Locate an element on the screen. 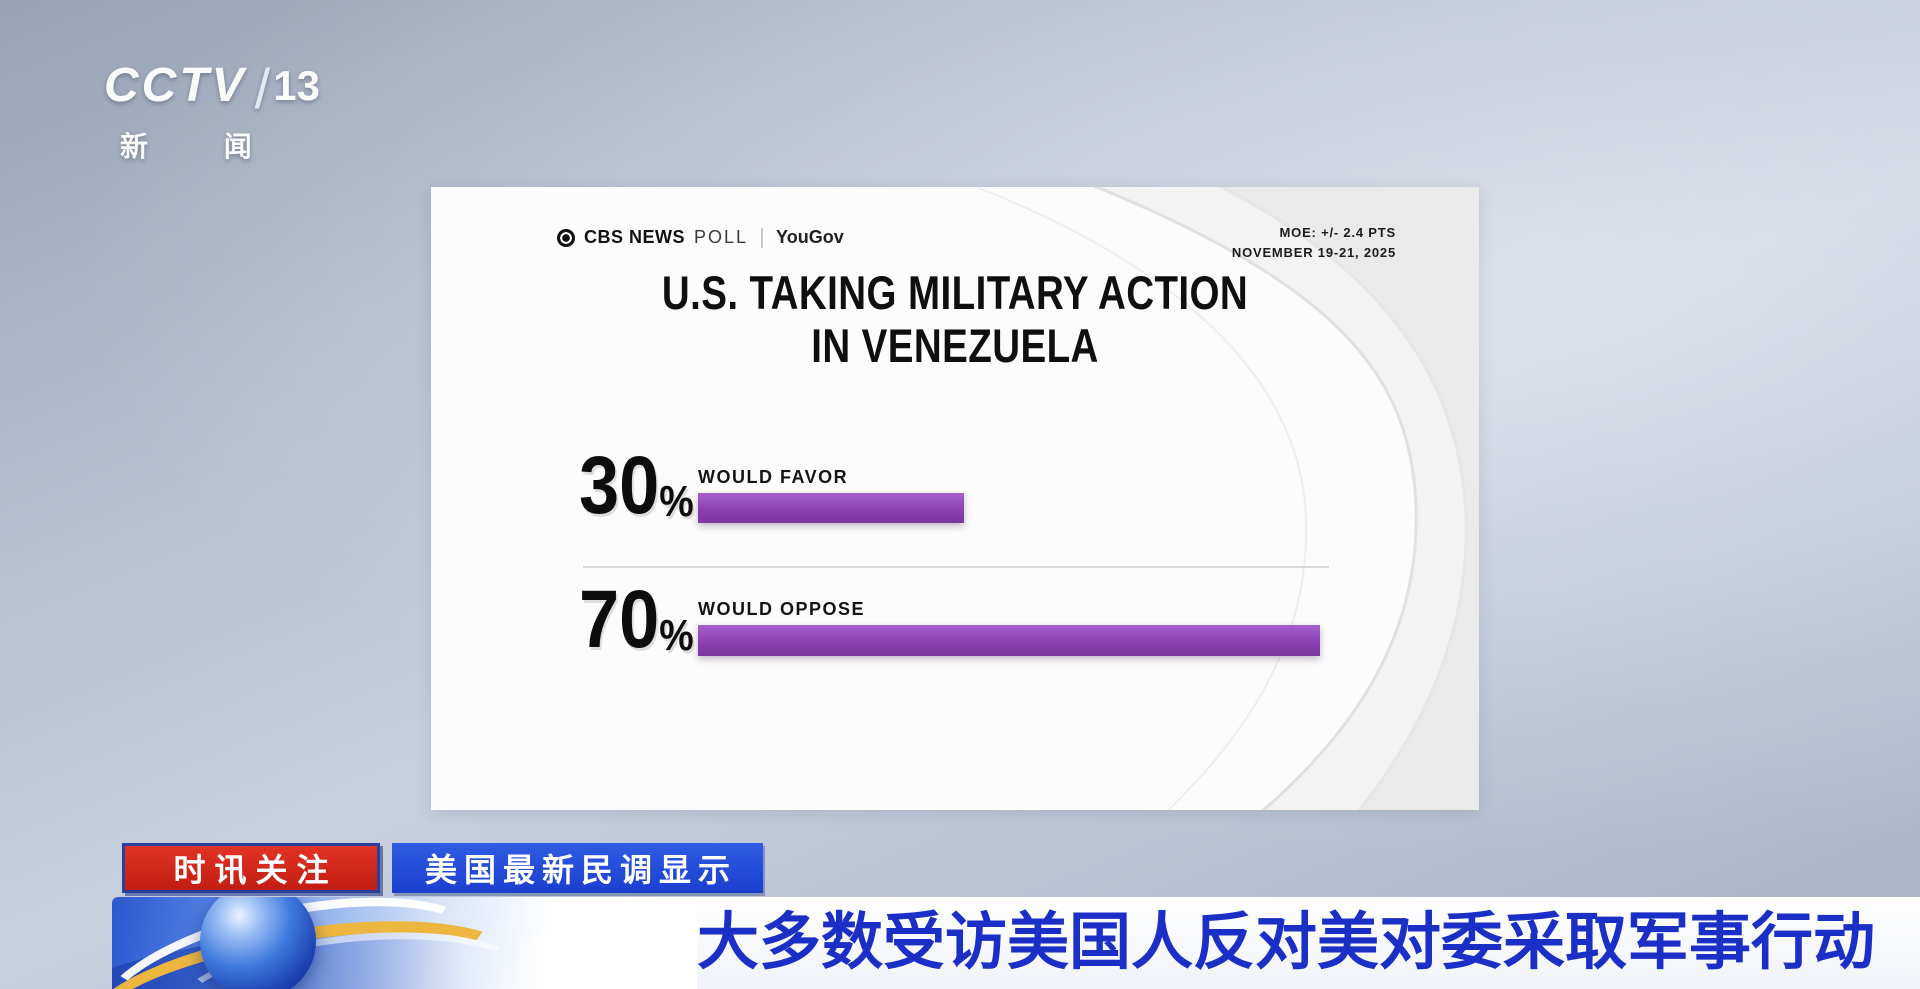 The image size is (1920, 989). headline-strip: 大多数受访美国人反对美对委采取军事行动 is located at coordinates (1016, 943).